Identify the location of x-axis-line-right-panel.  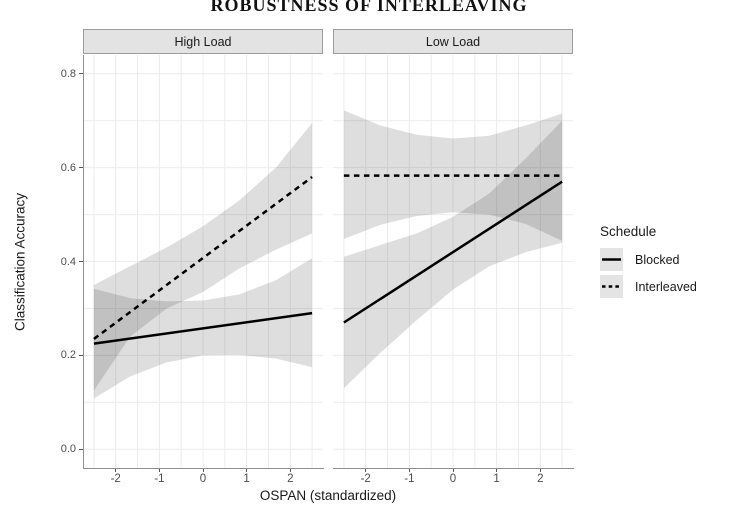
(453, 468).